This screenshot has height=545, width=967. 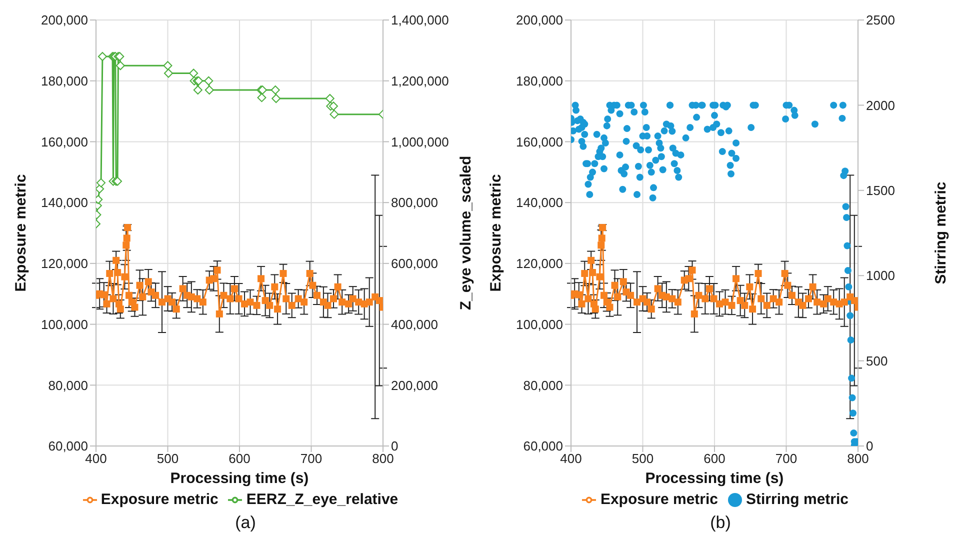 I want to click on legend-label: EERZ_Z_eye_relative, so click(x=322, y=499).